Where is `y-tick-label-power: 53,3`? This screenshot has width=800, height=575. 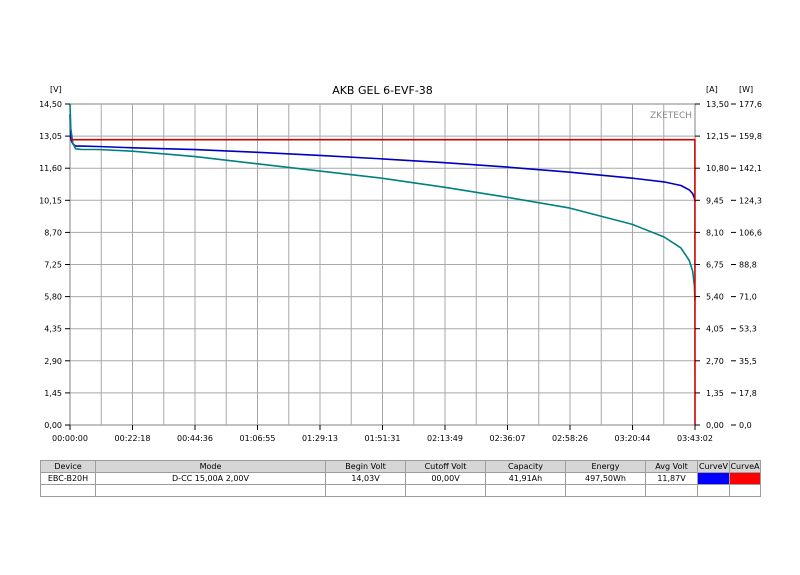
y-tick-label-power: 53,3 is located at coordinates (748, 329).